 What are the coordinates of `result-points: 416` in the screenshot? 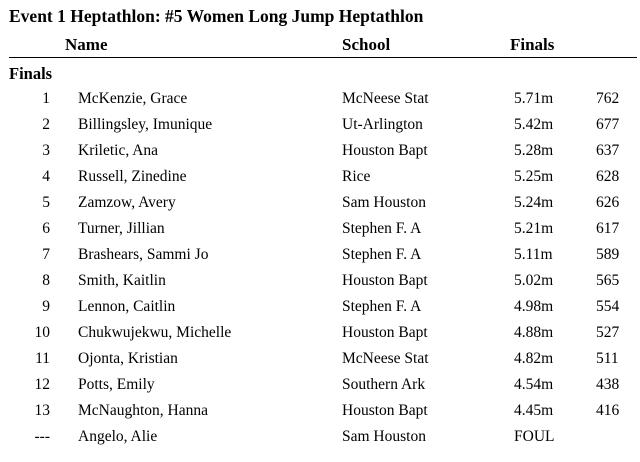 It's located at (608, 410).